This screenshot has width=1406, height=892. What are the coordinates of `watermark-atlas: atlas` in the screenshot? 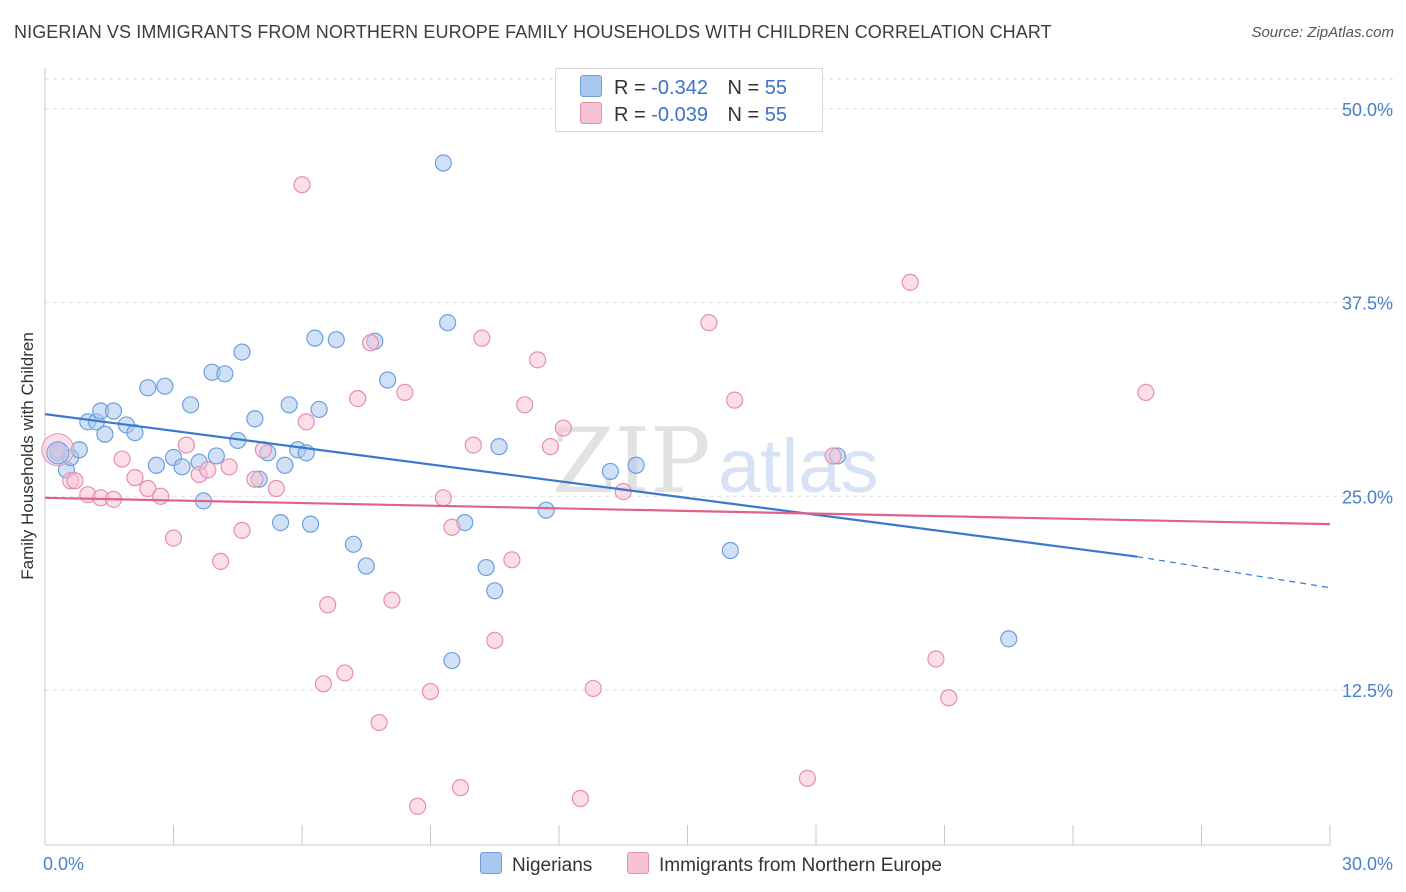 It's located at (798, 466).